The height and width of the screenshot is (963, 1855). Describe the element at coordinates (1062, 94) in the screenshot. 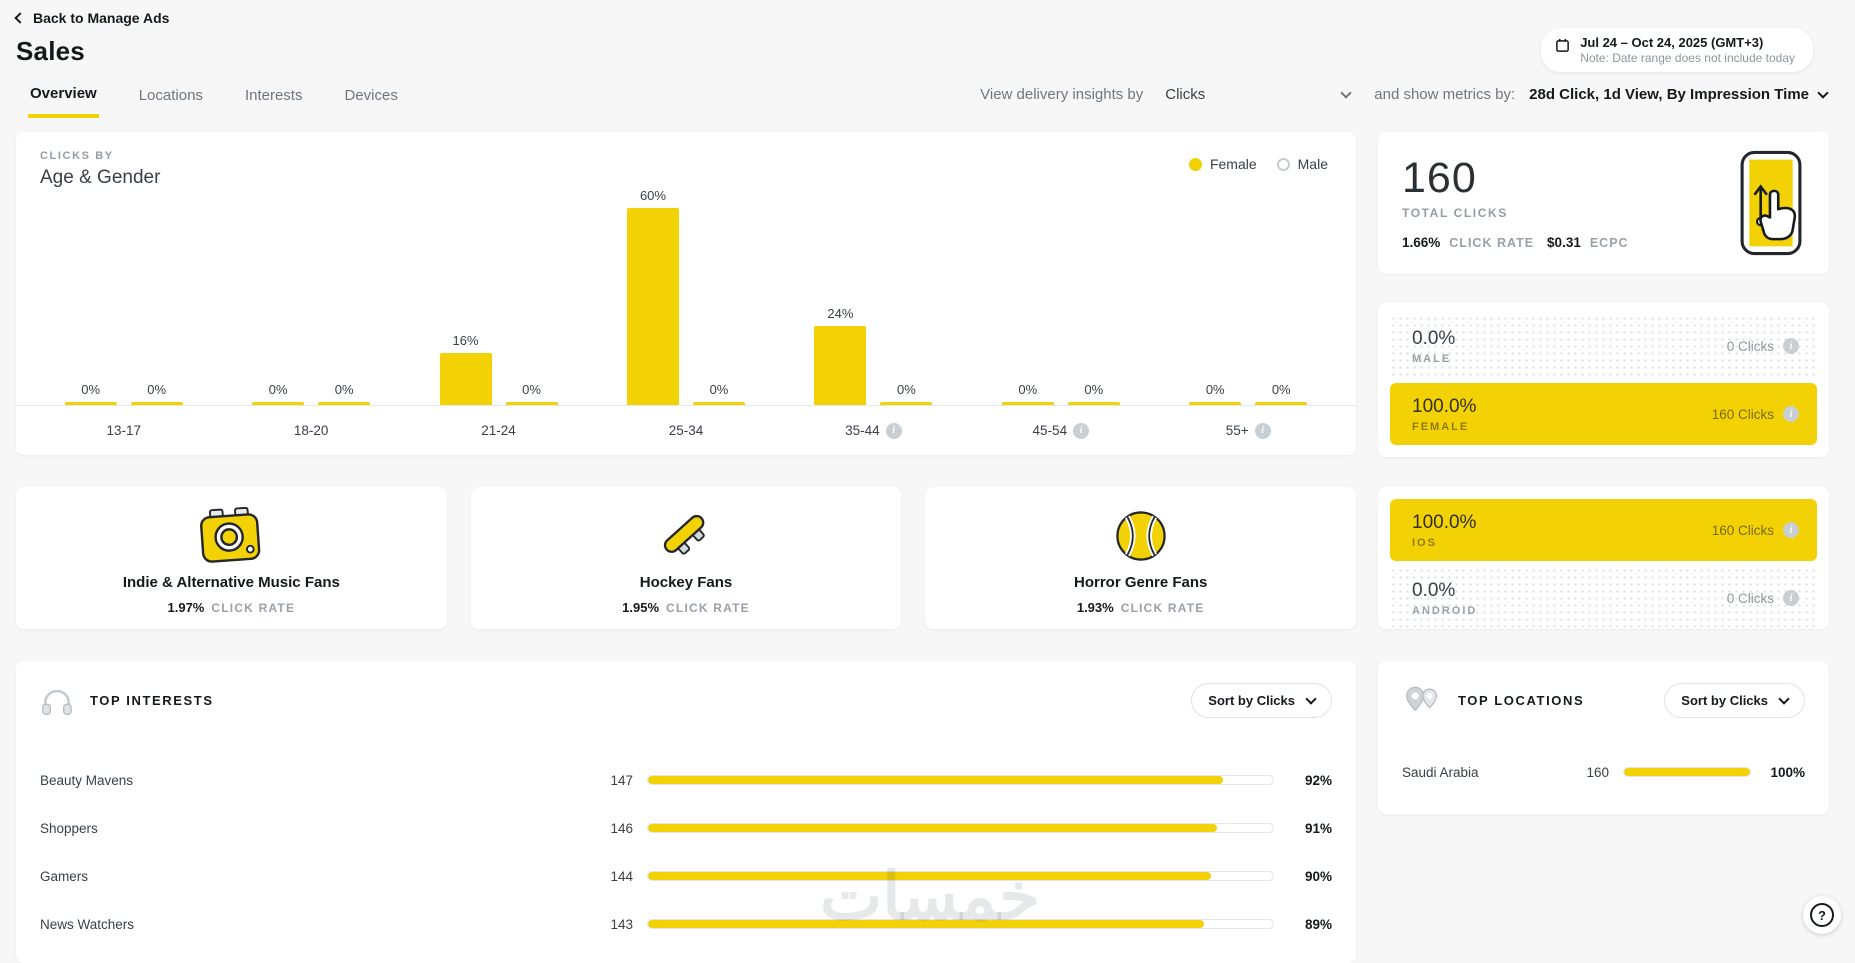

I see `insights-by-label: View delivery insights by` at that location.